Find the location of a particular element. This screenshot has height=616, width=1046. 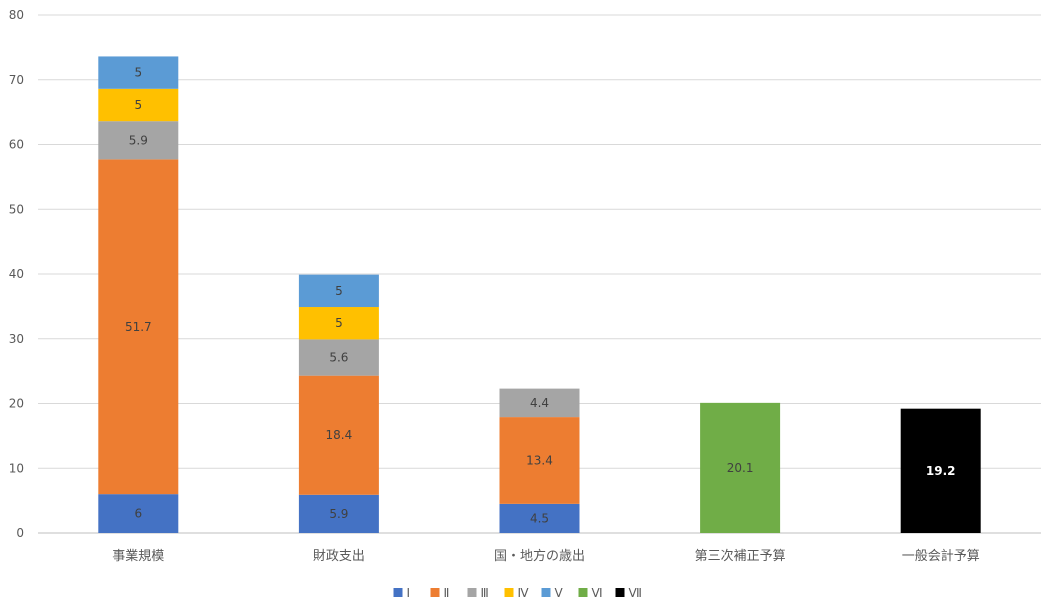

x-axis-tick-labels: 事業規模 財政支出 国・地方の歳出 第三次補正予算 一般会計予算 is located at coordinates (545, 556).